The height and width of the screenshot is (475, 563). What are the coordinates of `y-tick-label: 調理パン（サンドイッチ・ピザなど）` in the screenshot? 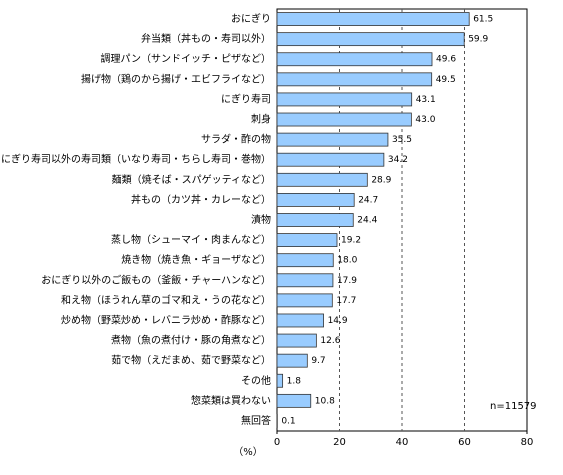 It's located at (186, 58).